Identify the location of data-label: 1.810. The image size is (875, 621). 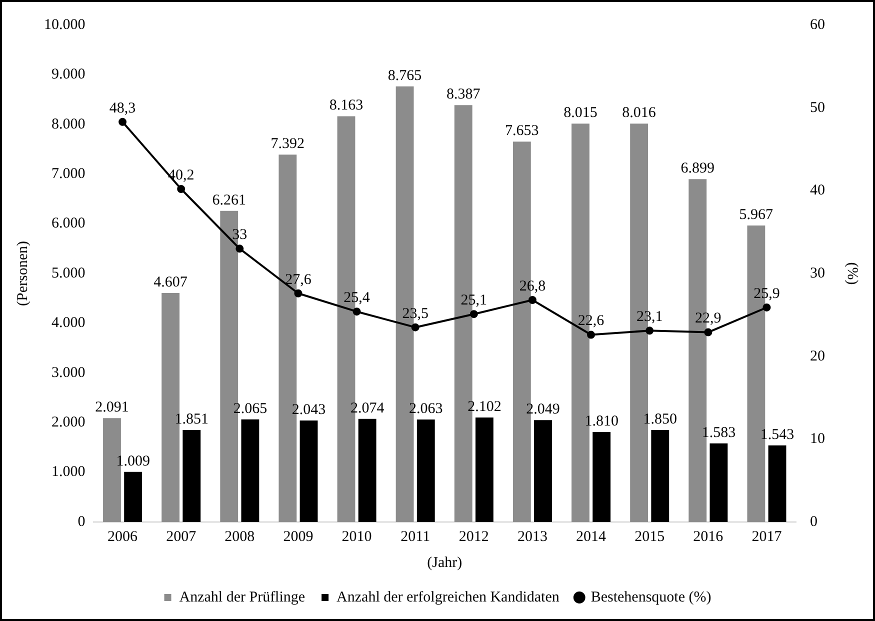
(601, 421).